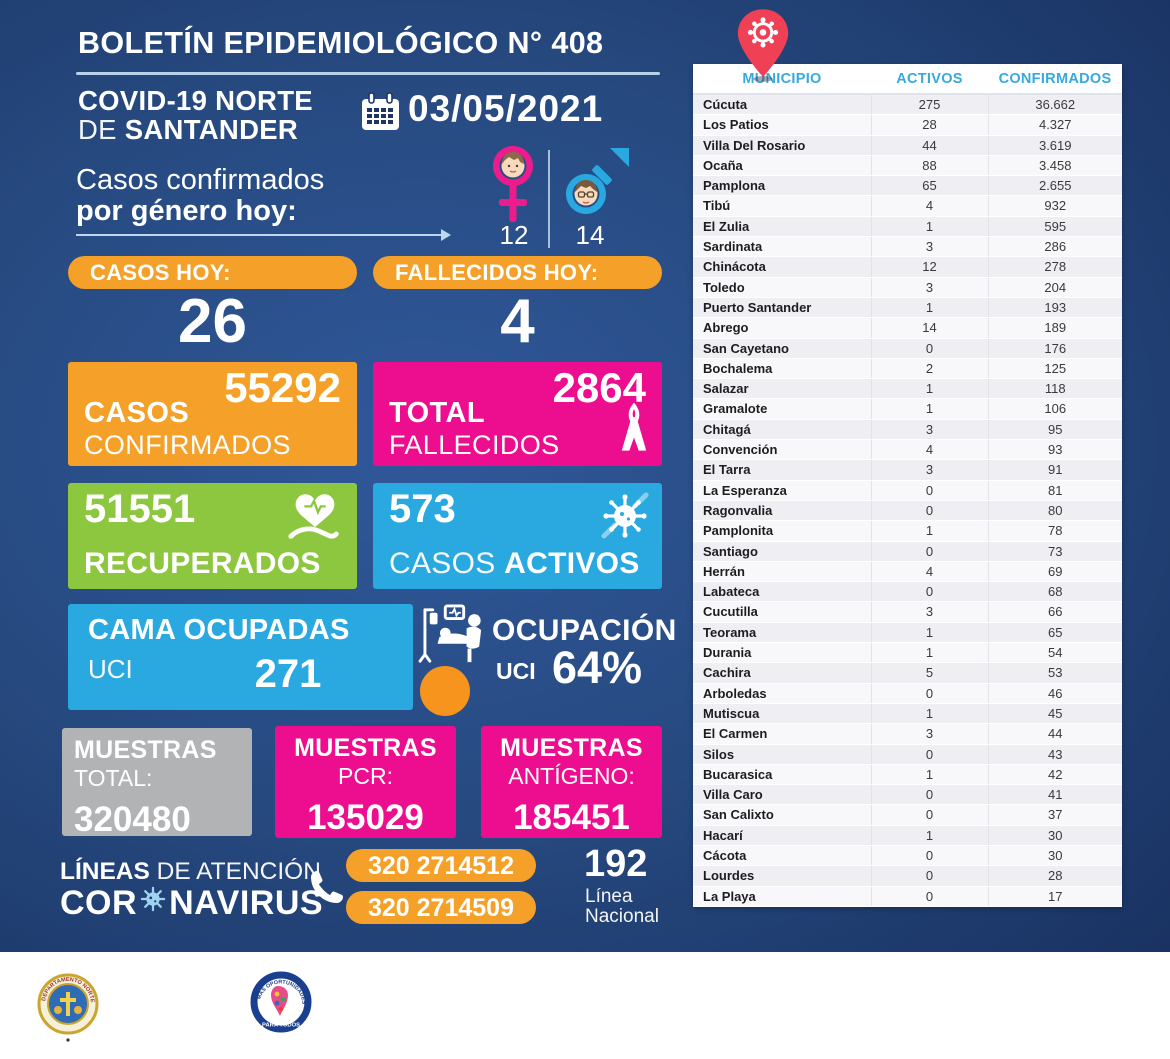 This screenshot has width=1170, height=1059. What do you see at coordinates (1054, 369) in the screenshot?
I see `confirmed-cell: 125` at bounding box center [1054, 369].